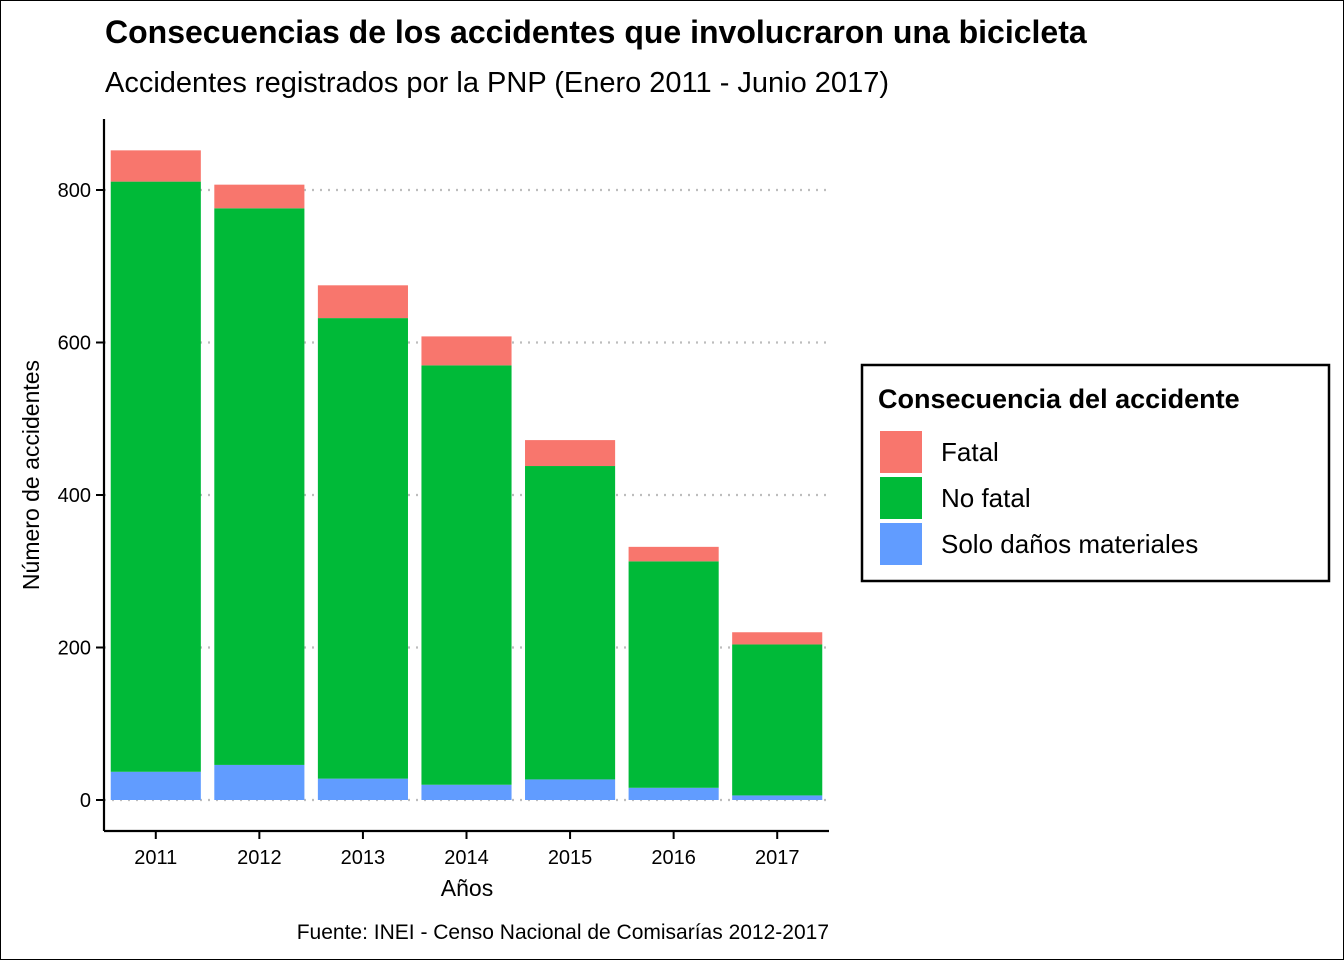 Image resolution: width=1344 pixels, height=960 pixels. What do you see at coordinates (155, 858) in the screenshot?
I see `x-tick-label: 2011` at bounding box center [155, 858].